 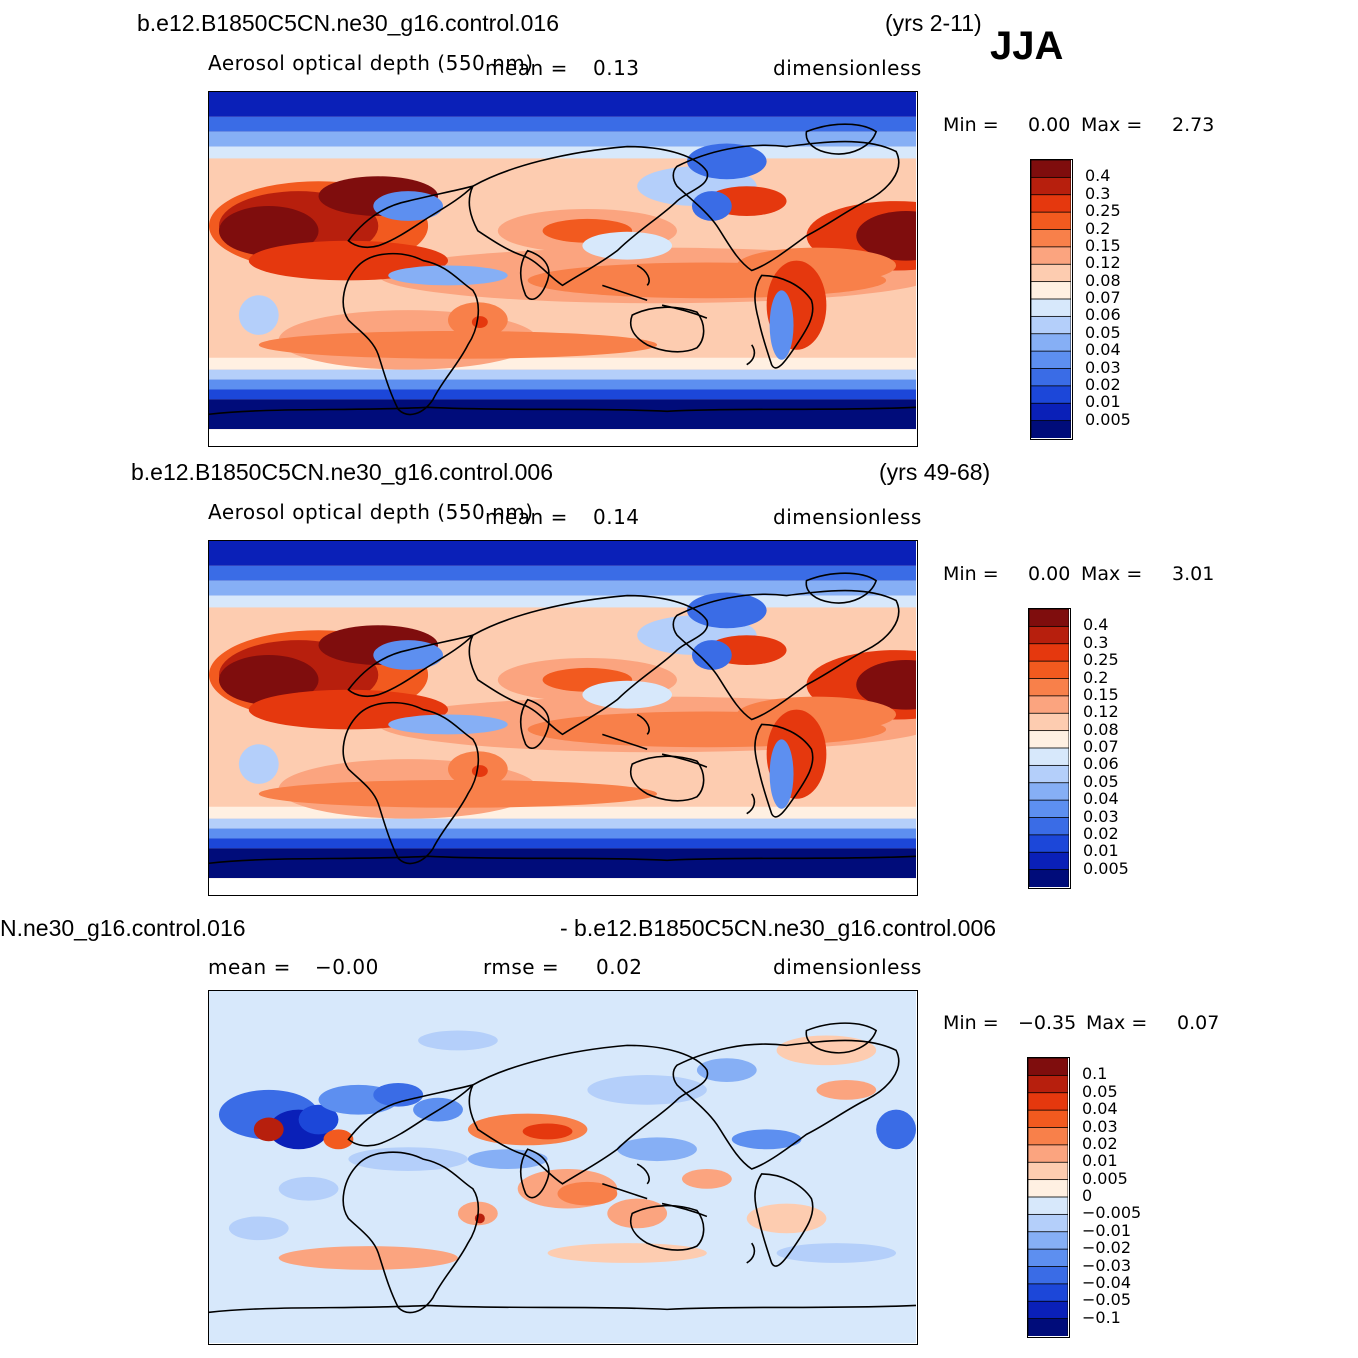 What do you see at coordinates (971, 574) in the screenshot?
I see `panel2-min-label: Min =` at bounding box center [971, 574].